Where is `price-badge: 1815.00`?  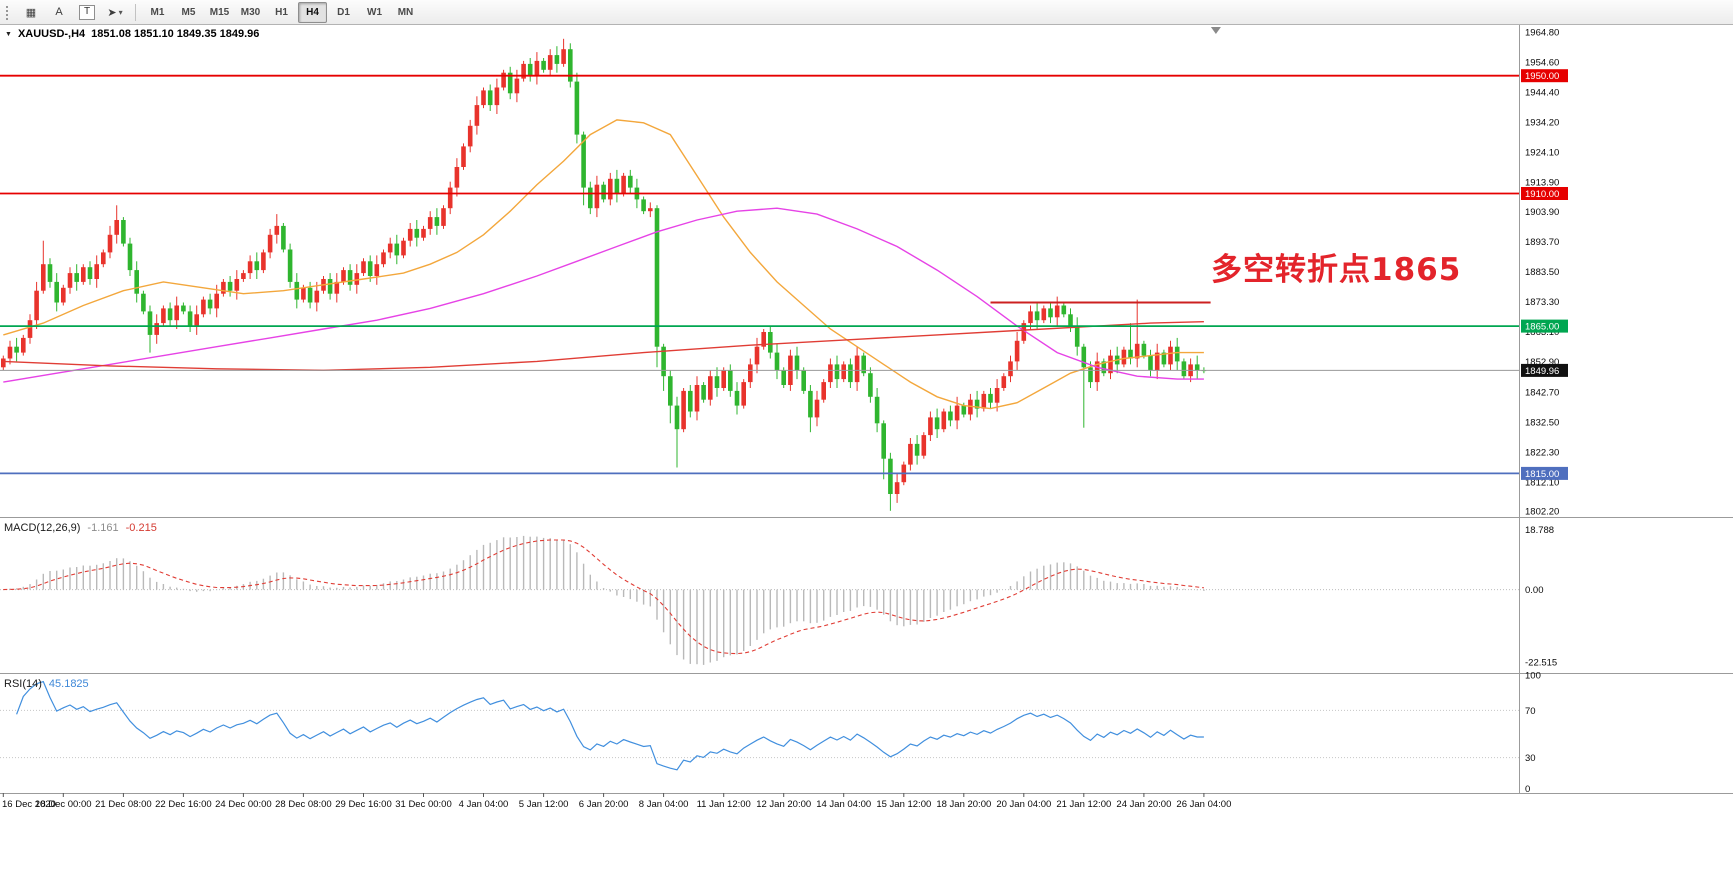 price-badge: 1815.00 is located at coordinates (1544, 473).